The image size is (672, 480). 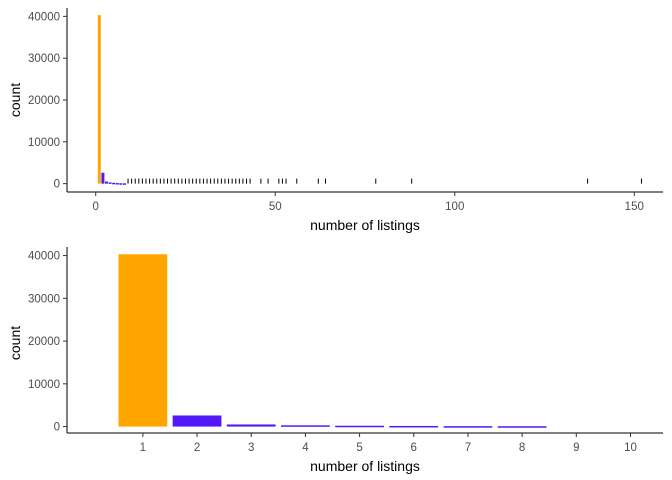 I want to click on bottom-y-tick-label: 10000, so click(x=44, y=385).